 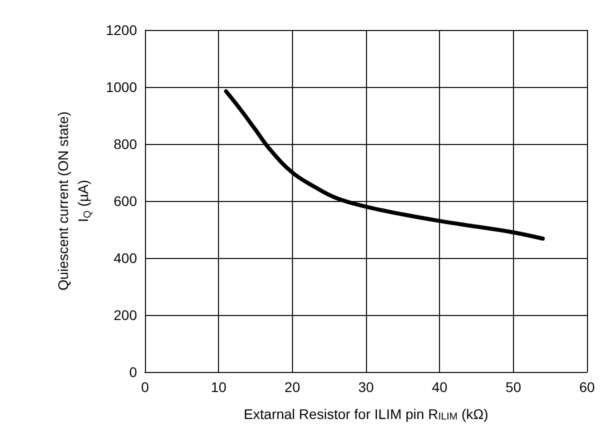 I want to click on x-tick-label: 20, so click(x=292, y=387).